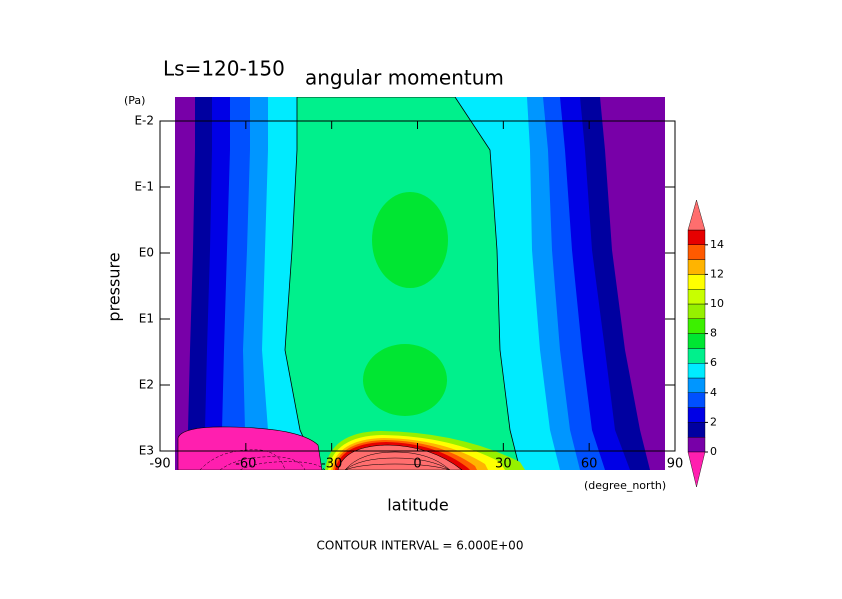 The width and height of the screenshot is (842, 599). I want to click on colorbar-tick-label: 10, so click(717, 303).